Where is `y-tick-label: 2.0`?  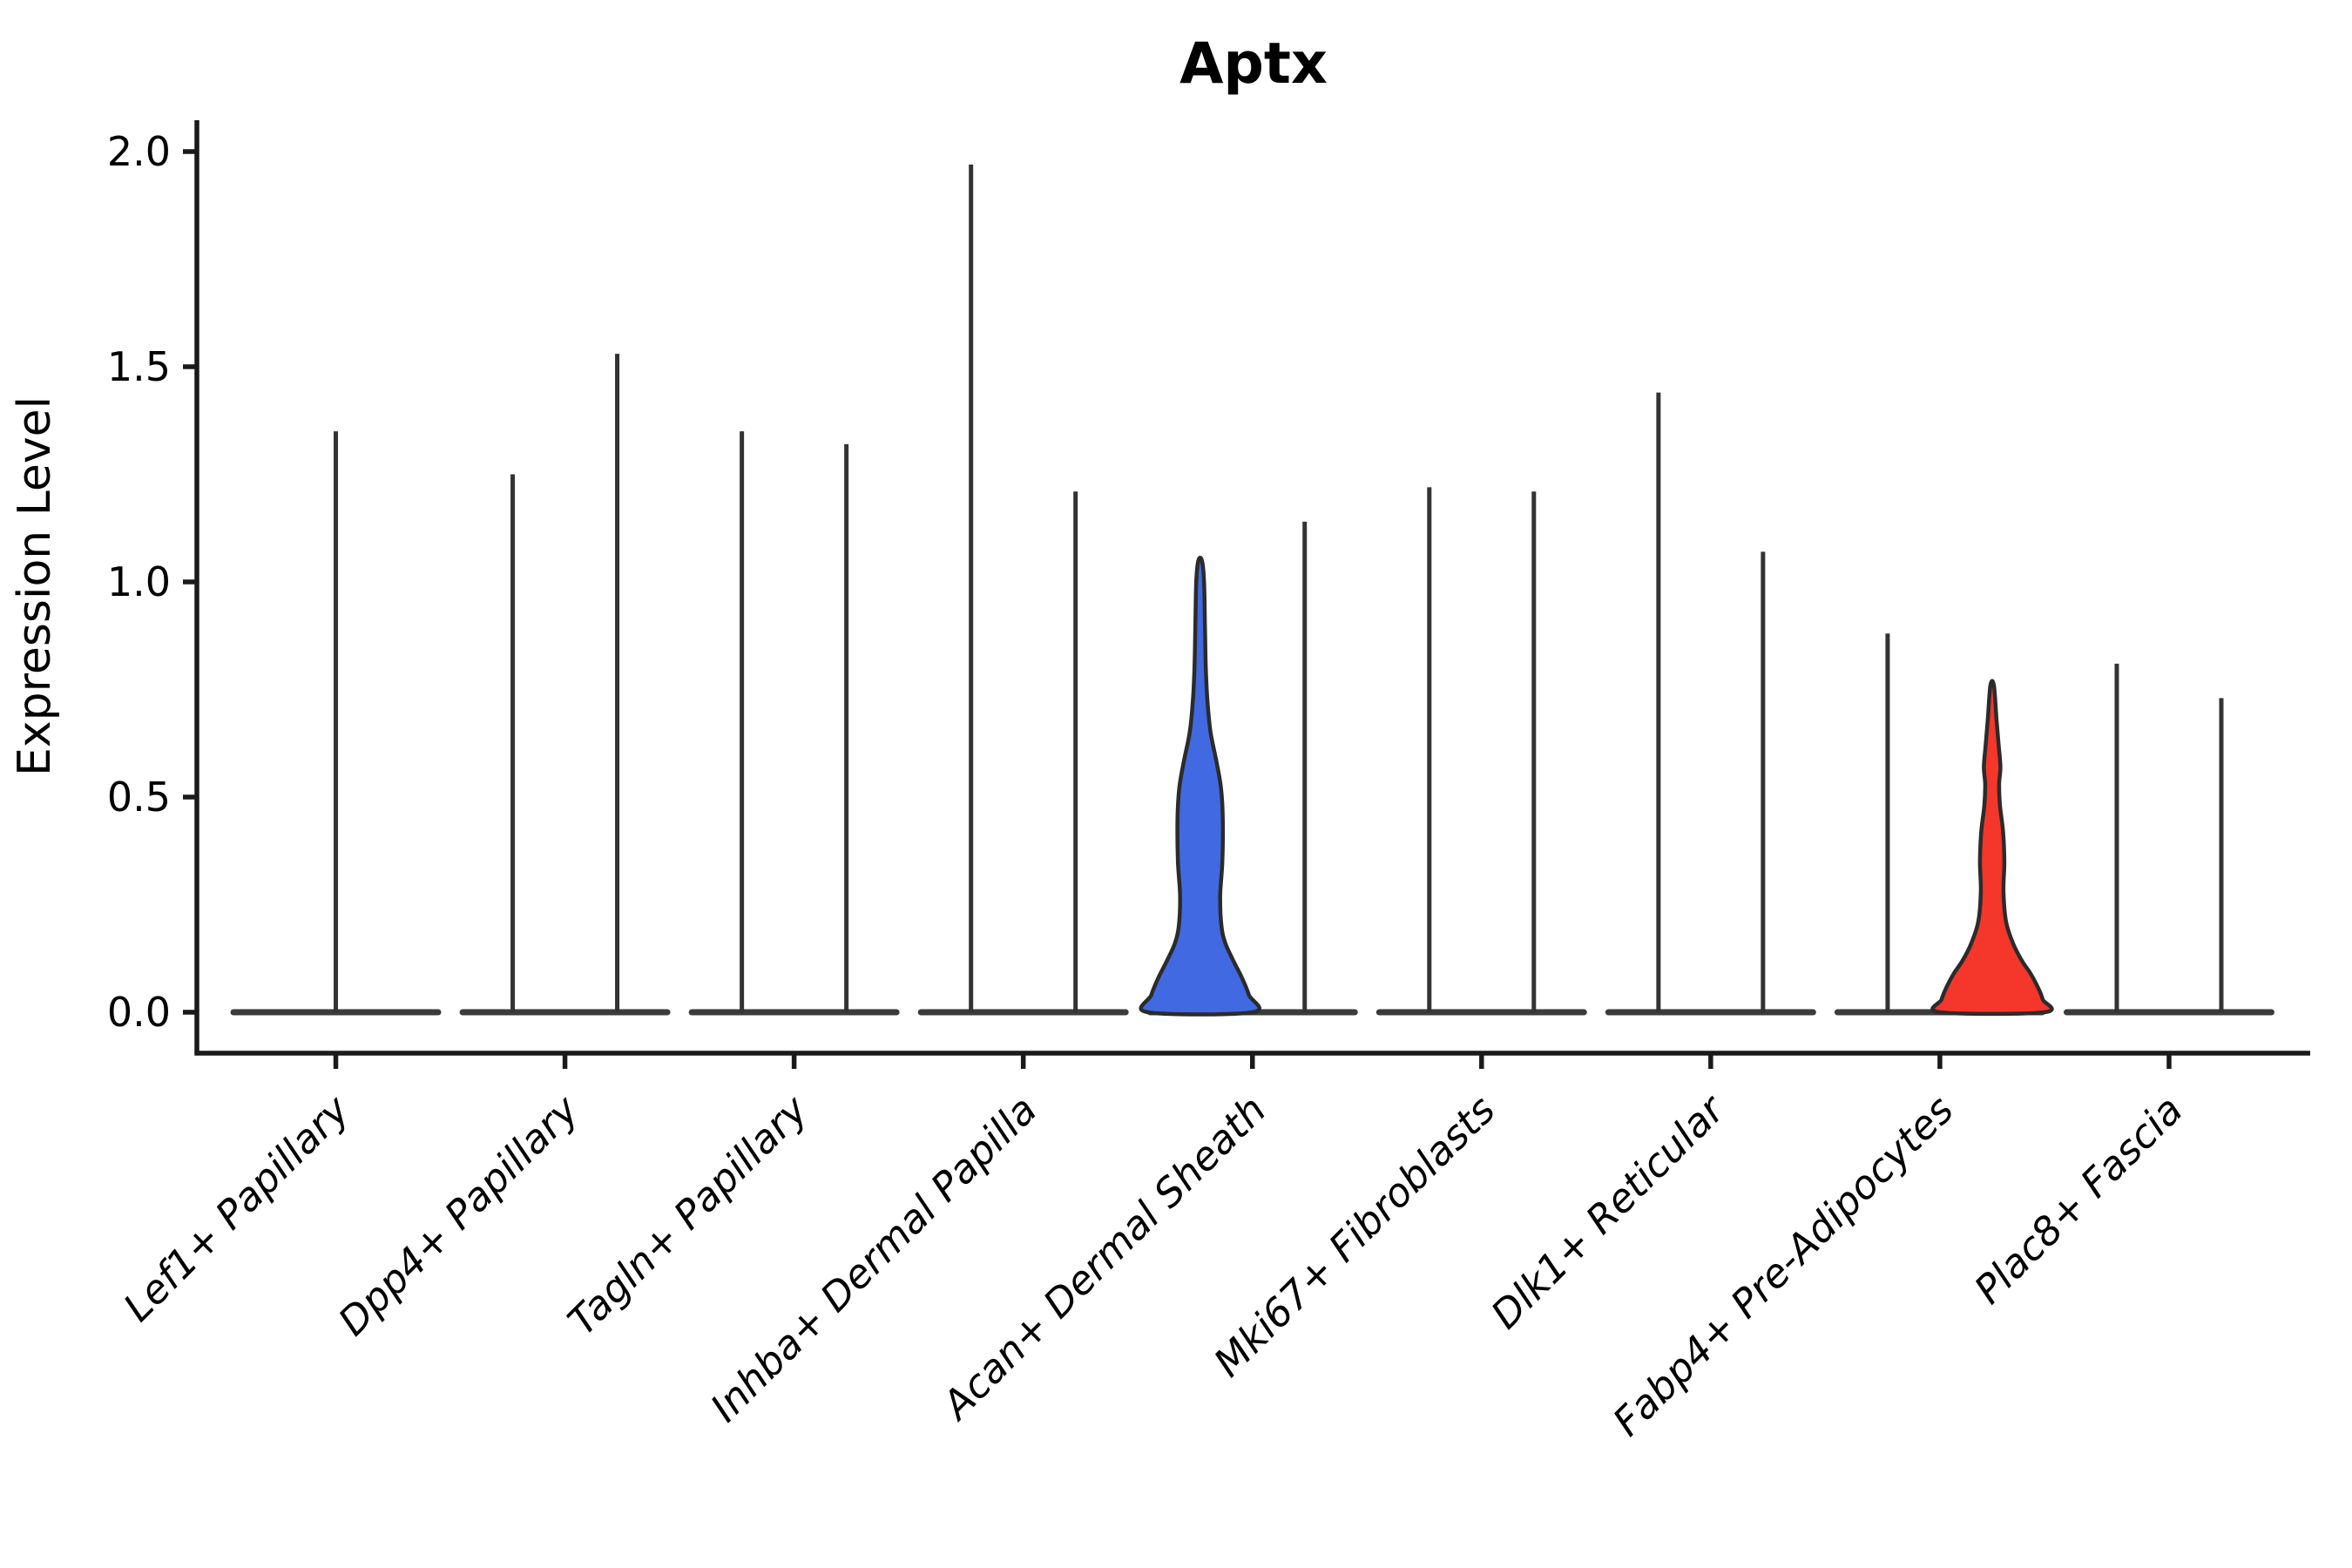
y-tick-label: 2.0 is located at coordinates (139, 151).